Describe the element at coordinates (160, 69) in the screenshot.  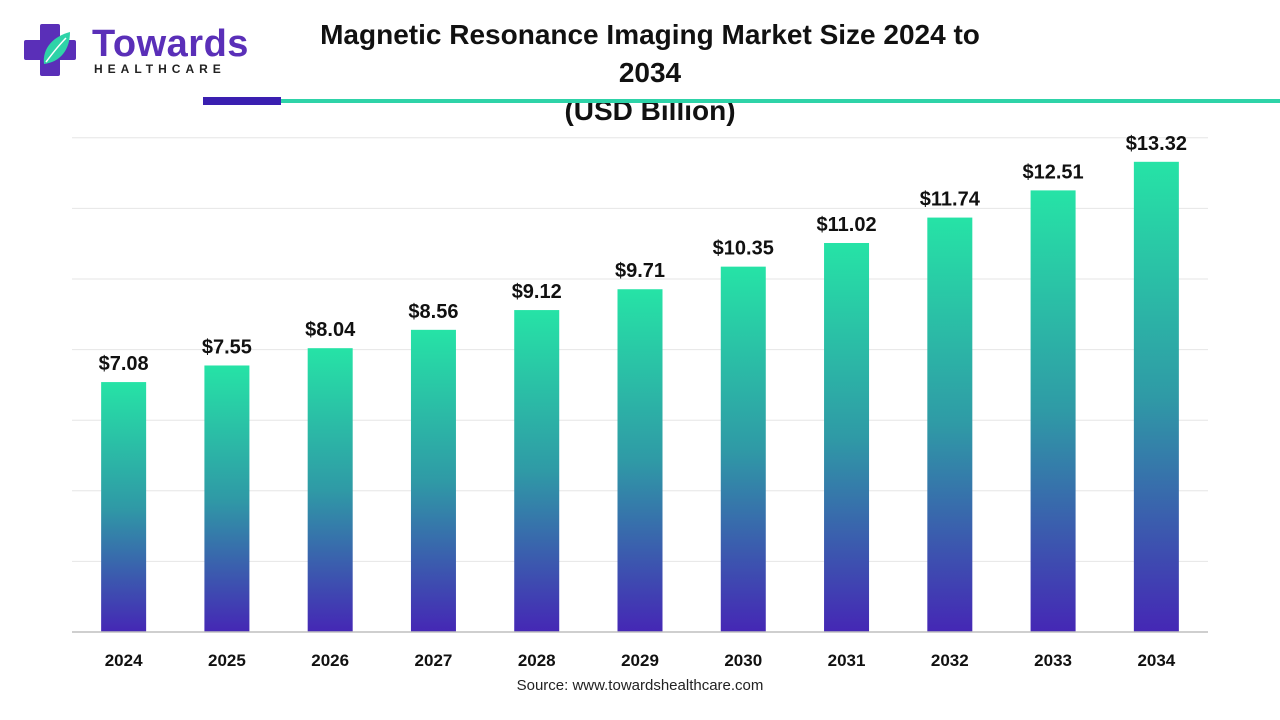
I see `brand-tagline: HEALTHCARE` at that location.